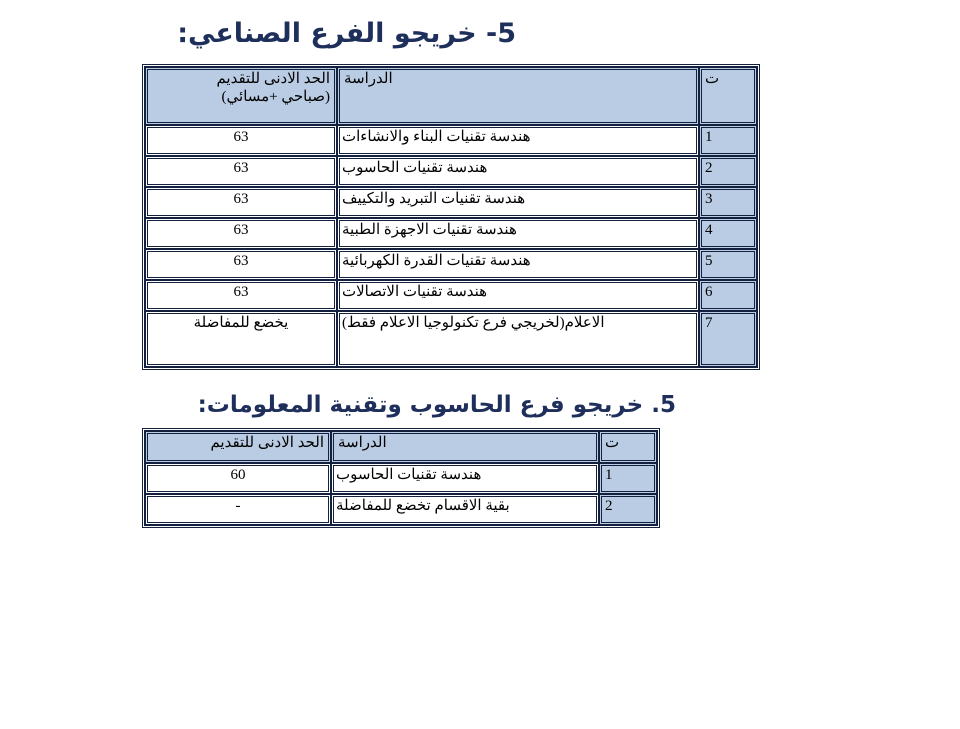  Describe the element at coordinates (728, 202) in the screenshot. I see `row-index: 3` at that location.